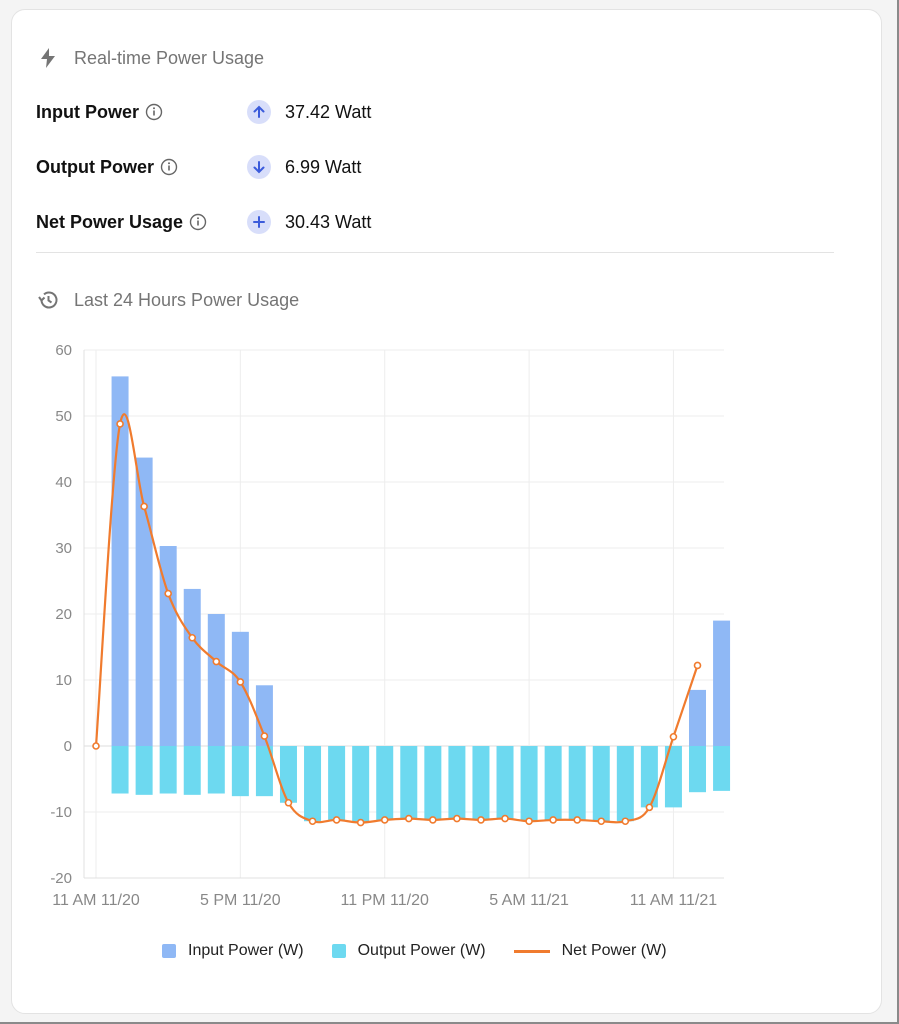  What do you see at coordinates (246, 112) in the screenshot?
I see `input-power-row: Input Power 37.42 Watt` at bounding box center [246, 112].